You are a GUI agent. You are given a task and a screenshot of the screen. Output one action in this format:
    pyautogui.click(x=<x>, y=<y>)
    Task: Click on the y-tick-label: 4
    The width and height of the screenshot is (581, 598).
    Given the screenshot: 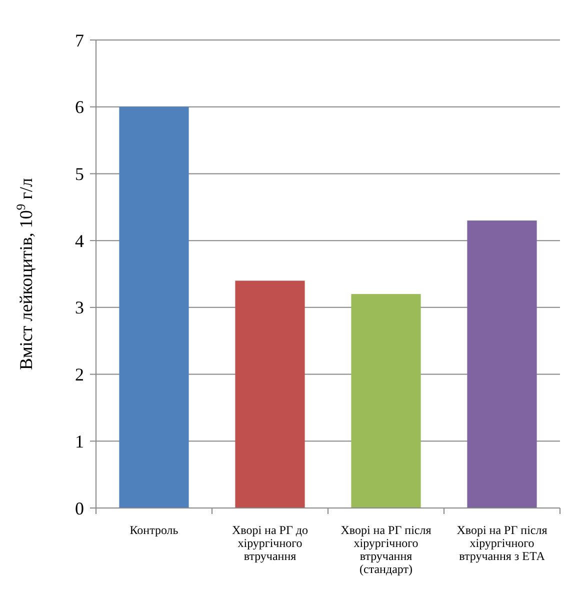 What is the action you would take?
    pyautogui.click(x=79, y=240)
    